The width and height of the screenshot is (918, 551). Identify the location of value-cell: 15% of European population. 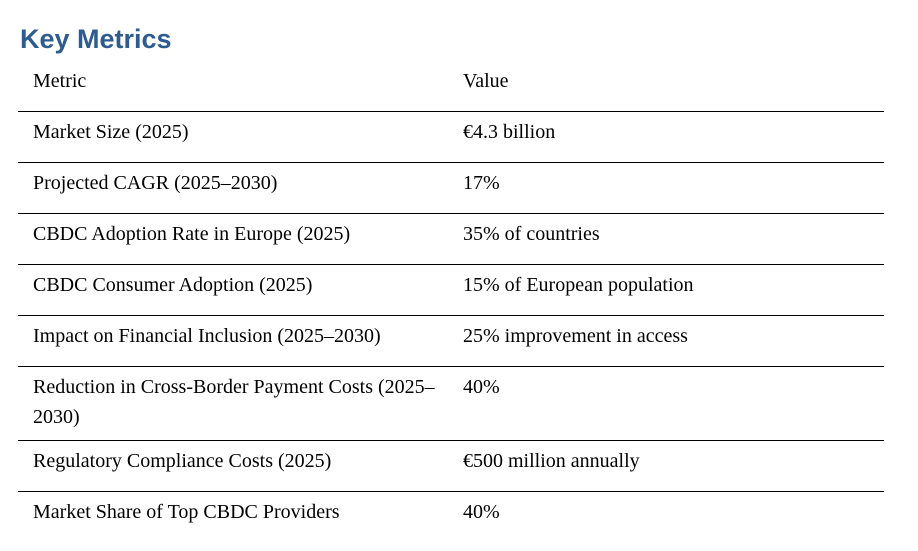
(578, 284).